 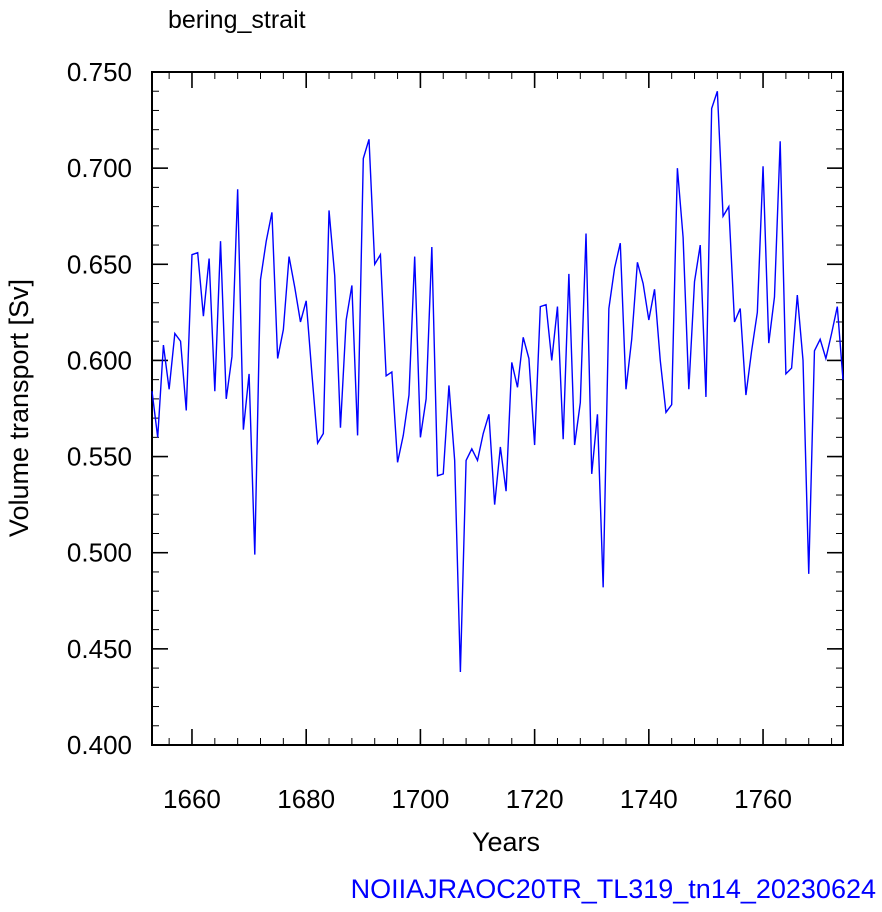 I want to click on y-tick-label: 0.700, so click(x=99, y=168).